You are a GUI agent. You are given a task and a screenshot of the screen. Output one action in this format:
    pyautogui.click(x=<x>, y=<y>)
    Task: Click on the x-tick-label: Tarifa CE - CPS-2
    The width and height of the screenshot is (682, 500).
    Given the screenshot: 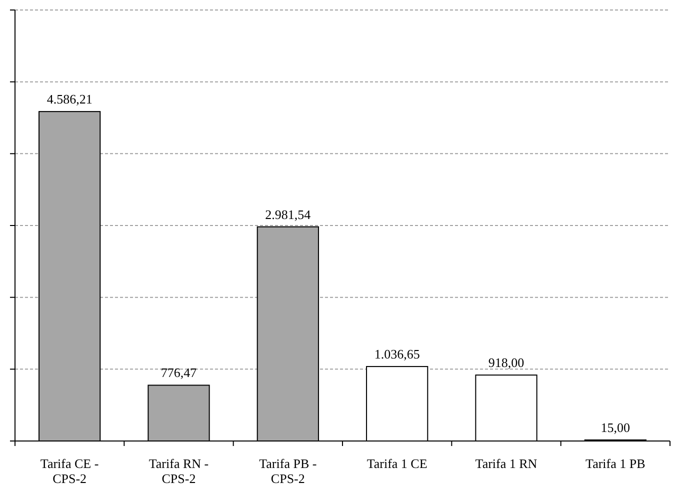 What is the action you would take?
    pyautogui.click(x=69, y=471)
    